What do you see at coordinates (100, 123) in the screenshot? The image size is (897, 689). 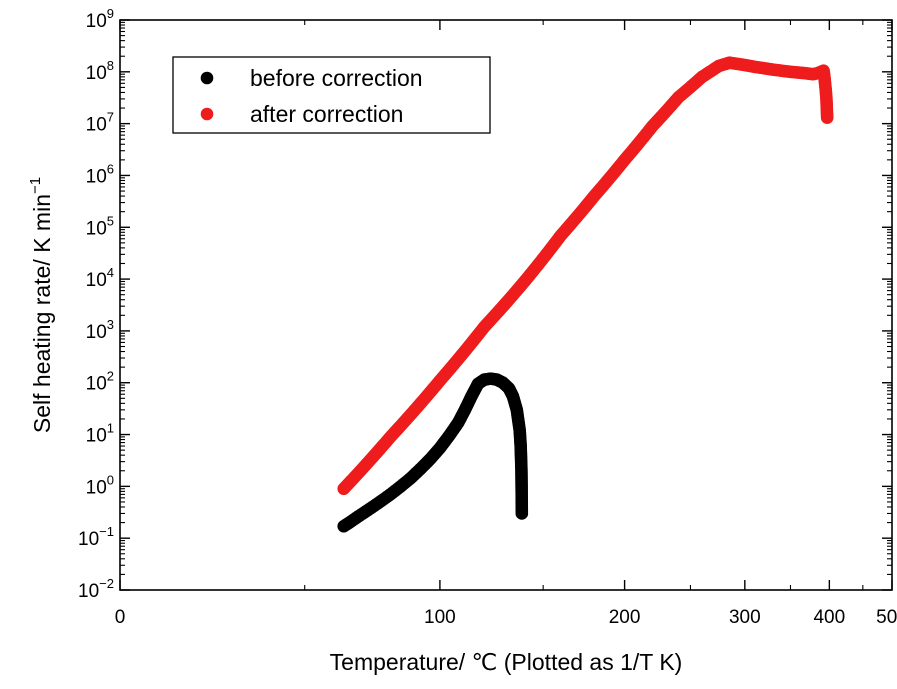 I see `y-tick-label: 10⁷` at bounding box center [100, 123].